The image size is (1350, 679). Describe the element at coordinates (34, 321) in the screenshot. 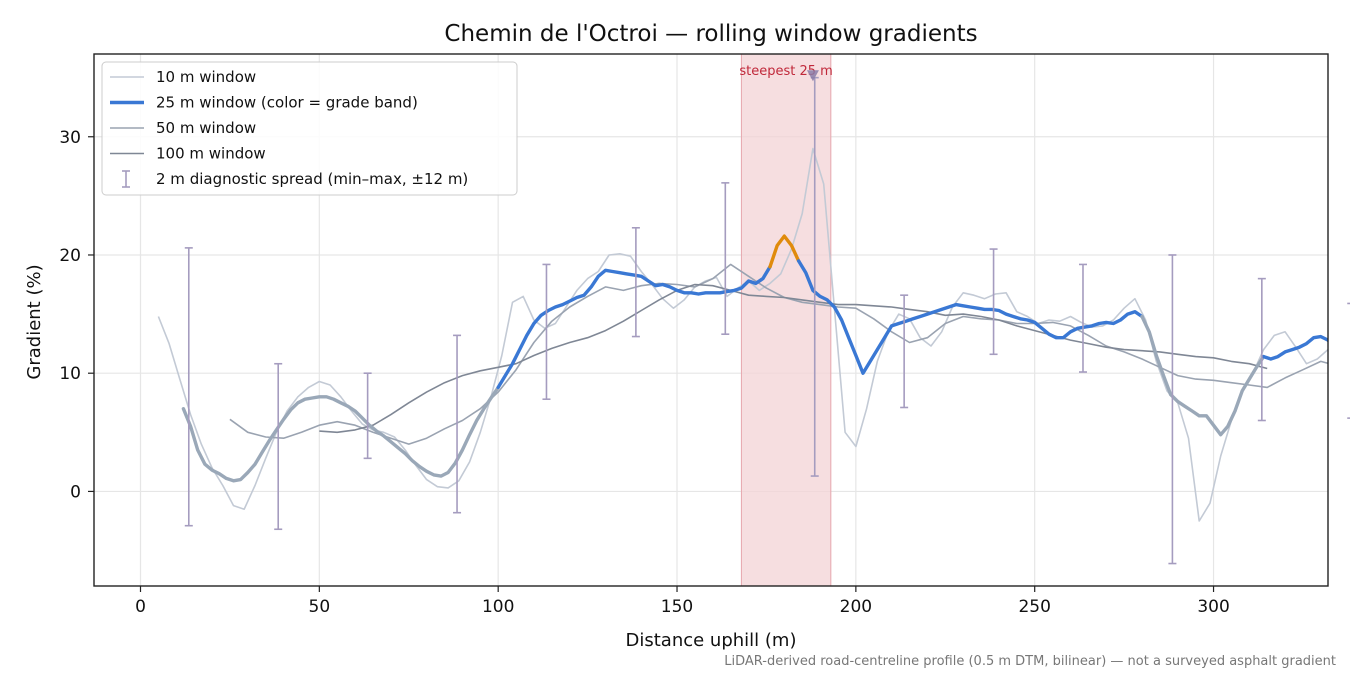

I see `y-axis-label: Gradient (%)` at that location.